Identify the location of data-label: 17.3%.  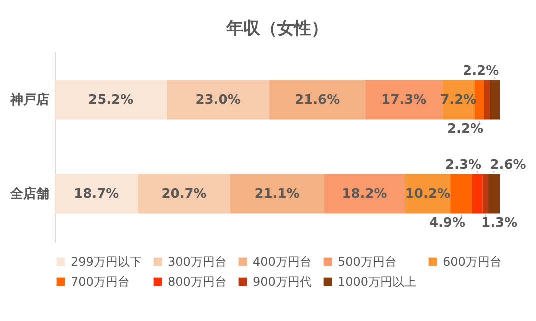
(404, 100).